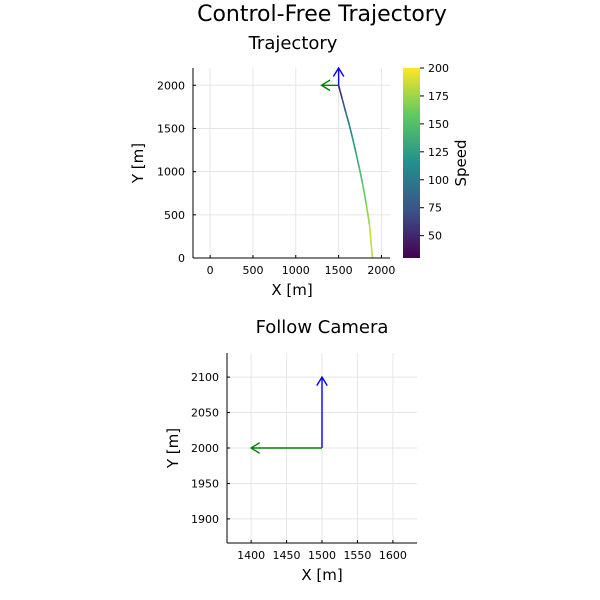  Describe the element at coordinates (205, 377) in the screenshot. I see `y-tick-label: 2100` at that location.